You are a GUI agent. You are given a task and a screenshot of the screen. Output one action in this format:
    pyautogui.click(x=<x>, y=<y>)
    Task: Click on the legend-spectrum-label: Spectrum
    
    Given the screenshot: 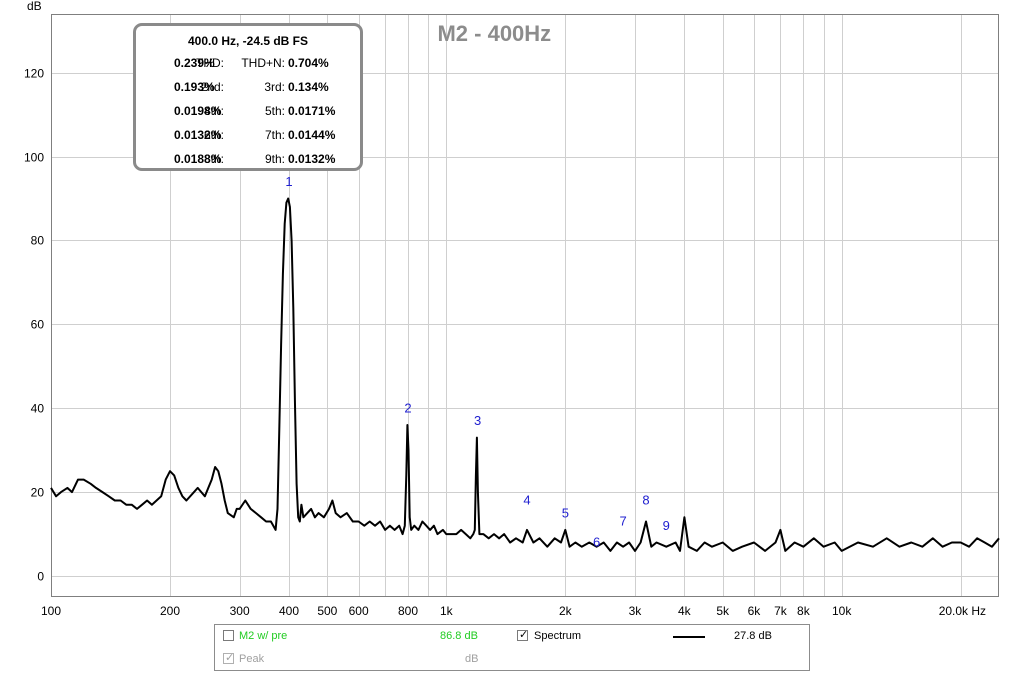 What is the action you would take?
    pyautogui.click(x=558, y=636)
    